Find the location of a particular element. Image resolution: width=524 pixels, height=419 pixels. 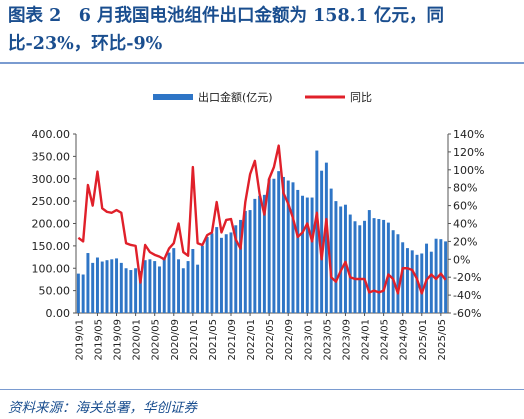

y-right-tick-label: 0% is located at coordinates (461, 259).